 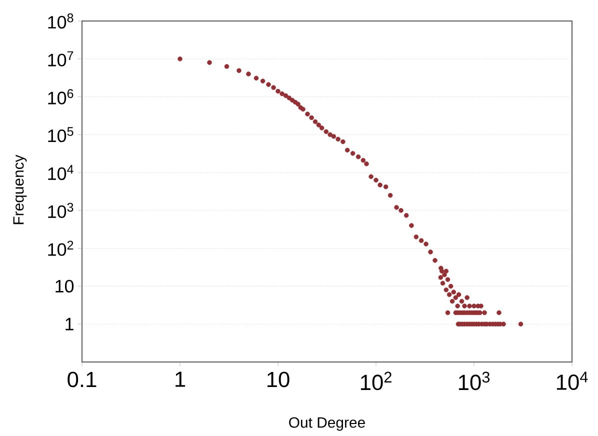 I want to click on x-tick-label: 10$^{3}$, so click(x=474, y=381).